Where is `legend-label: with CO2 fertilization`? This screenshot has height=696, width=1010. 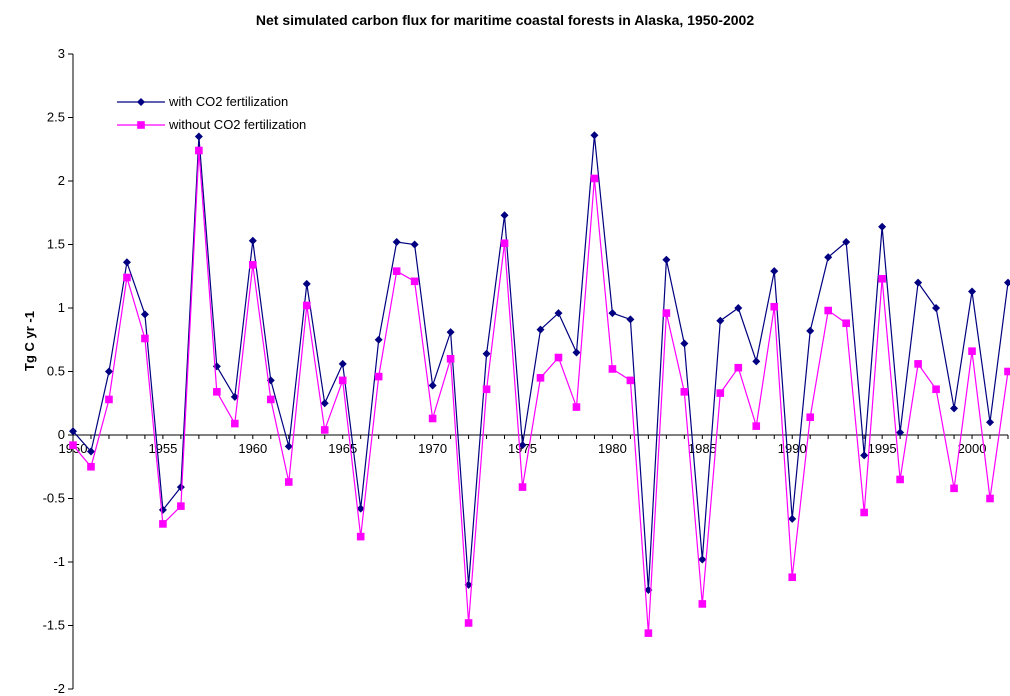
legend-label: with CO2 fertilization is located at coordinates (228, 101).